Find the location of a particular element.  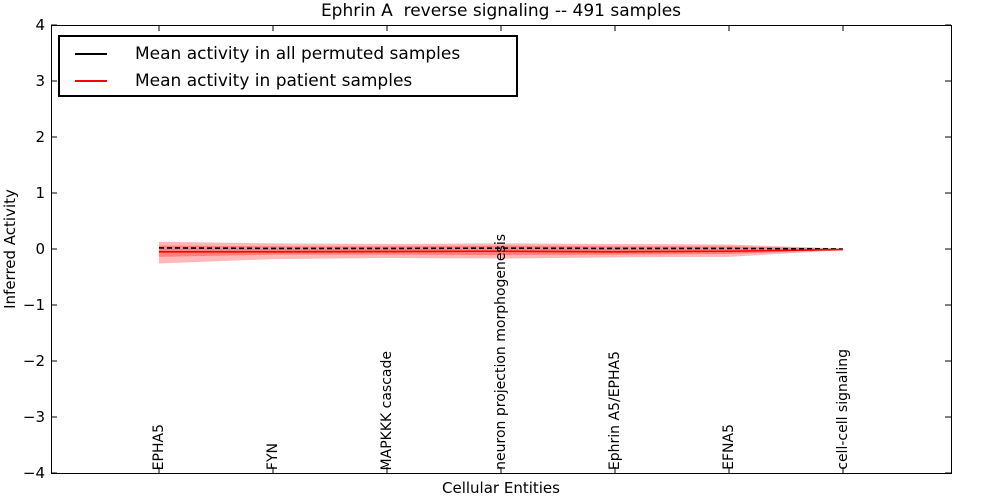

legend-item-patient: Mean activity in patient samples is located at coordinates (288, 80).